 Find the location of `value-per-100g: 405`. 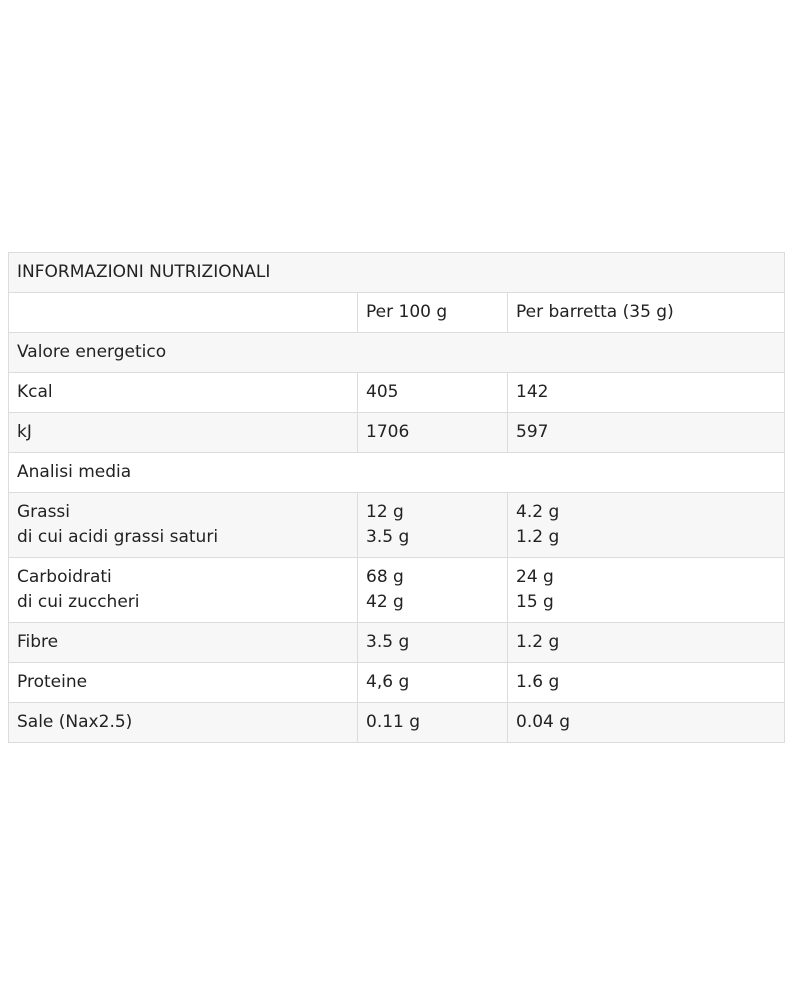

value-per-100g: 405 is located at coordinates (382, 392).